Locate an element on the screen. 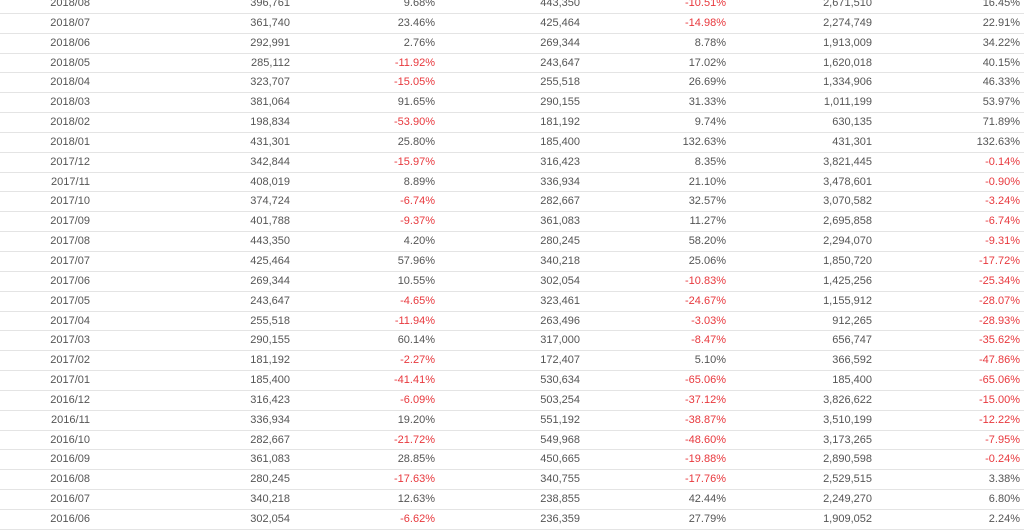 This screenshot has width=1024, height=530. cumulative-cell: 630,135 is located at coordinates (852, 122).